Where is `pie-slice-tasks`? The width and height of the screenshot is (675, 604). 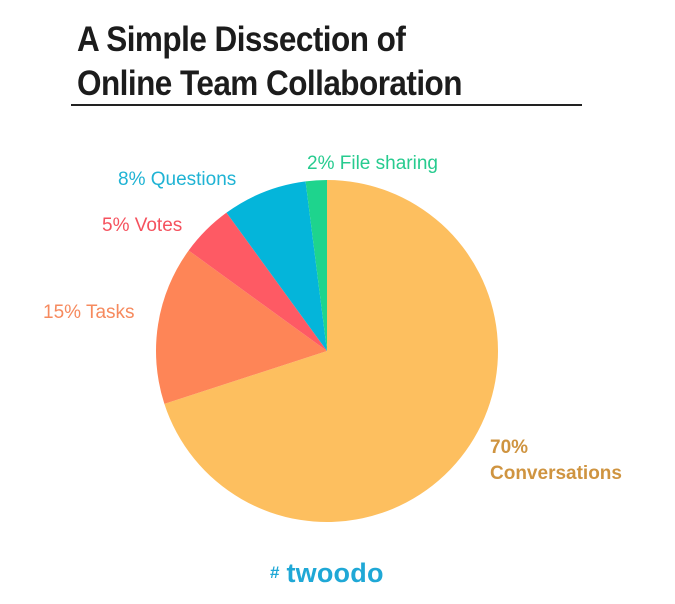 pie-slice-tasks is located at coordinates (241, 327).